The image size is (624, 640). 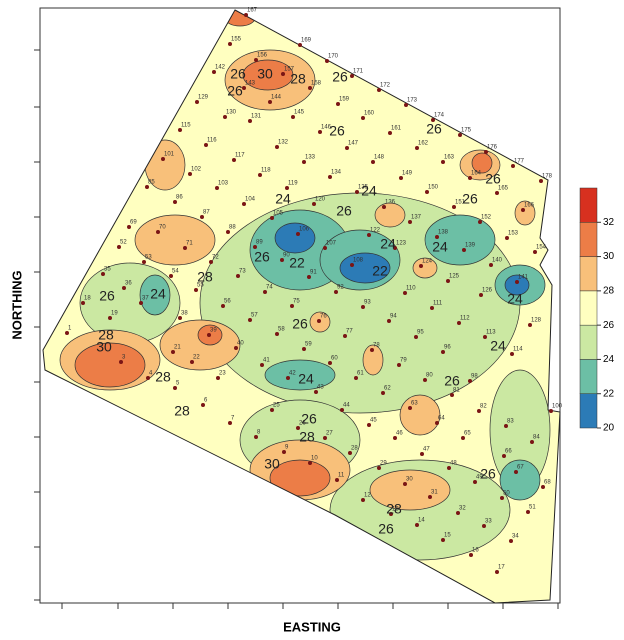 I want to click on sample-label: 154, so click(x=541, y=248).